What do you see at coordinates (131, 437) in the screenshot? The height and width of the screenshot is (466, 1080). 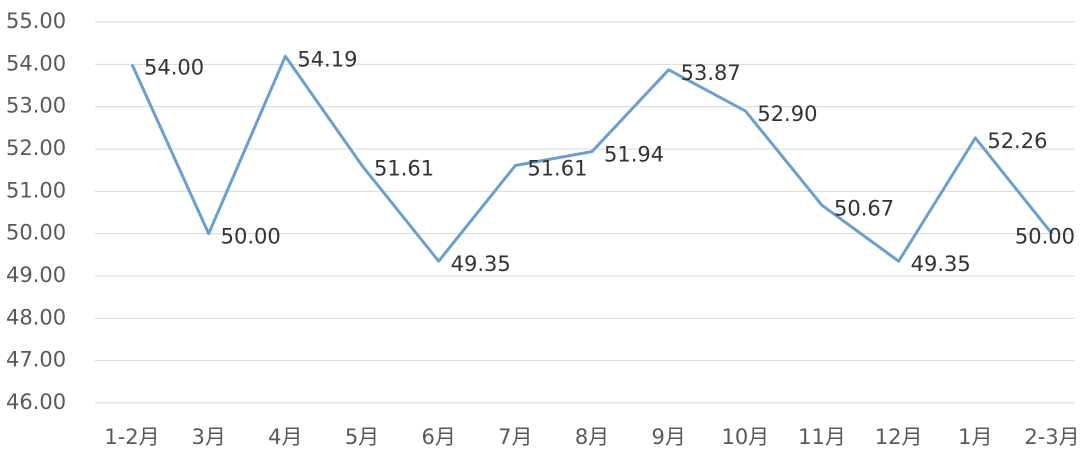 I see `x-tick-label: 1-2月` at bounding box center [131, 437].